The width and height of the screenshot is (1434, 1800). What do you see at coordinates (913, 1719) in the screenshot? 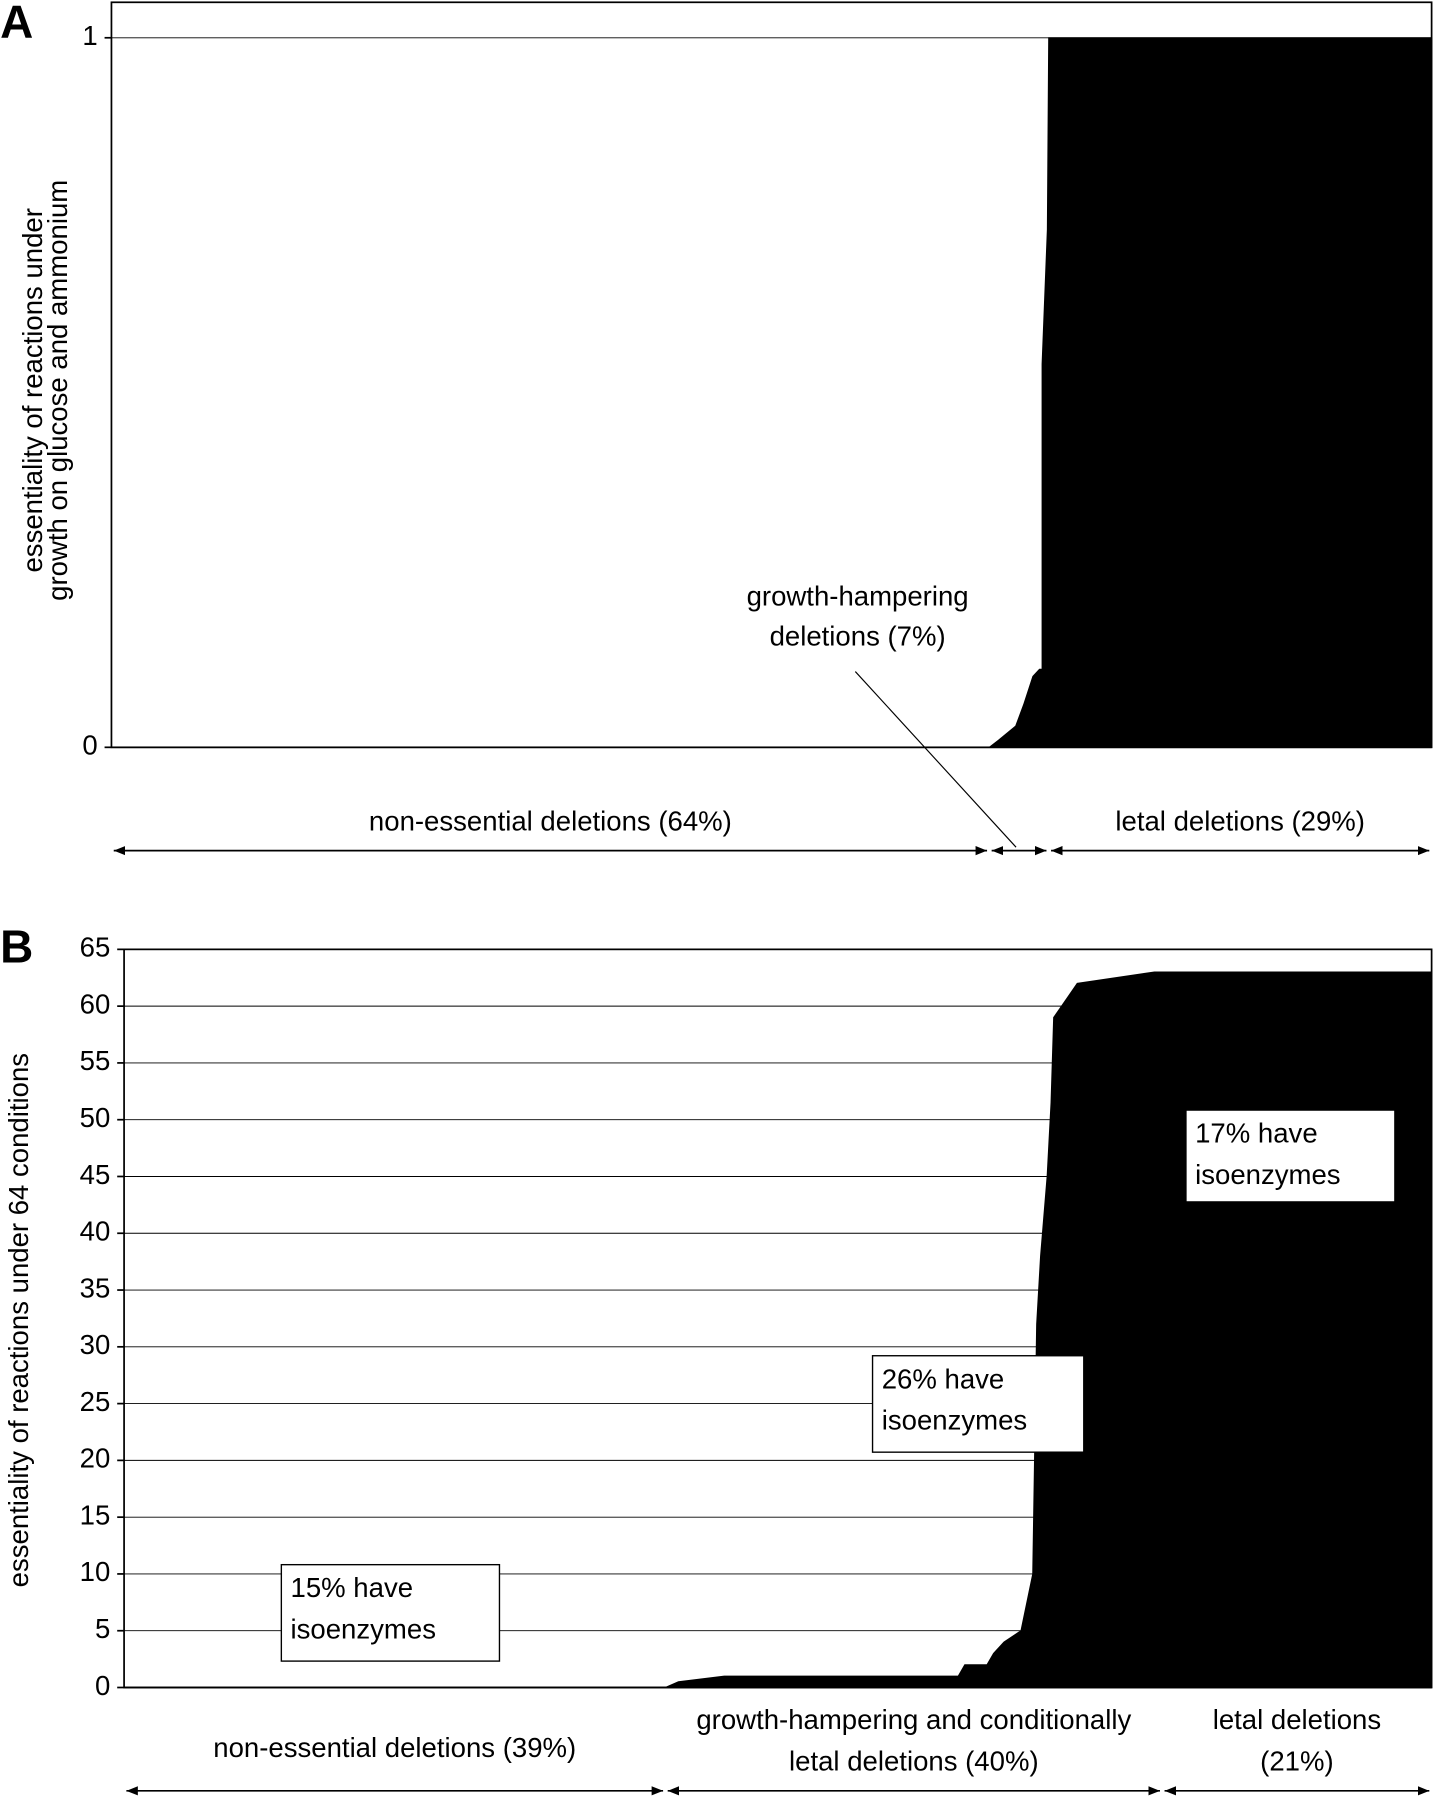
I see `range-label: growth-hampering and conditionally` at bounding box center [913, 1719].